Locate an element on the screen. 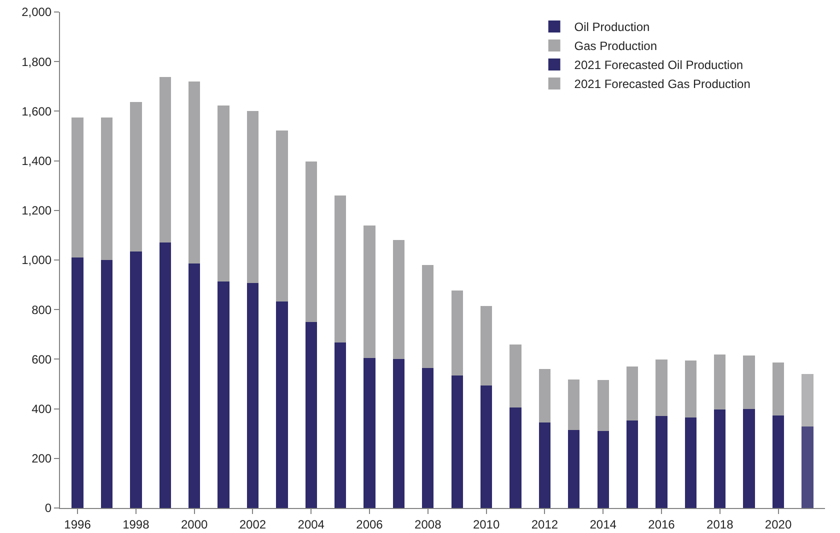 This screenshot has width=840, height=533. x-tick-label: 1996 is located at coordinates (78, 524).